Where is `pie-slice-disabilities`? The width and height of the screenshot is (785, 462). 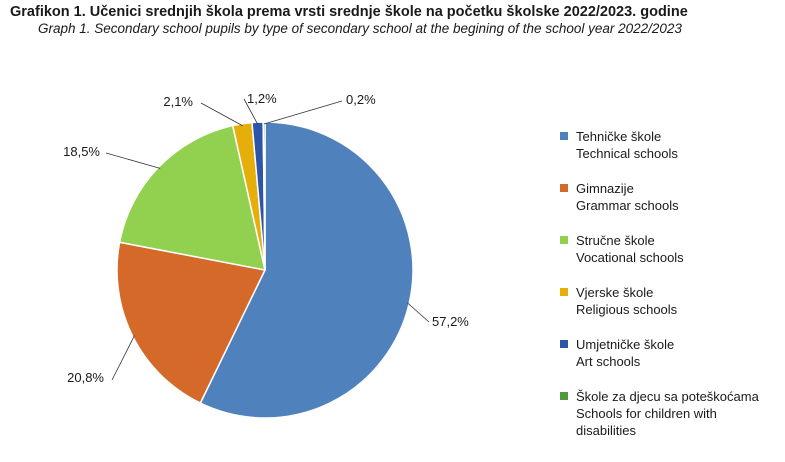
pie-slice-disabilities is located at coordinates (264, 196).